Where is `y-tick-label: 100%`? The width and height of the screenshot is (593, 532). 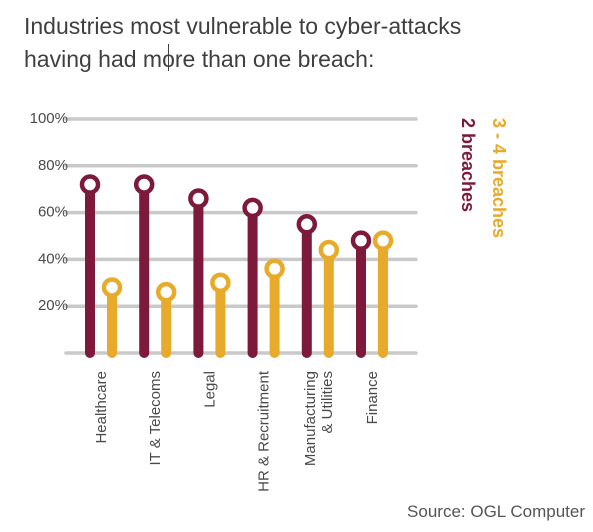 y-tick-label: 100% is located at coordinates (49, 118).